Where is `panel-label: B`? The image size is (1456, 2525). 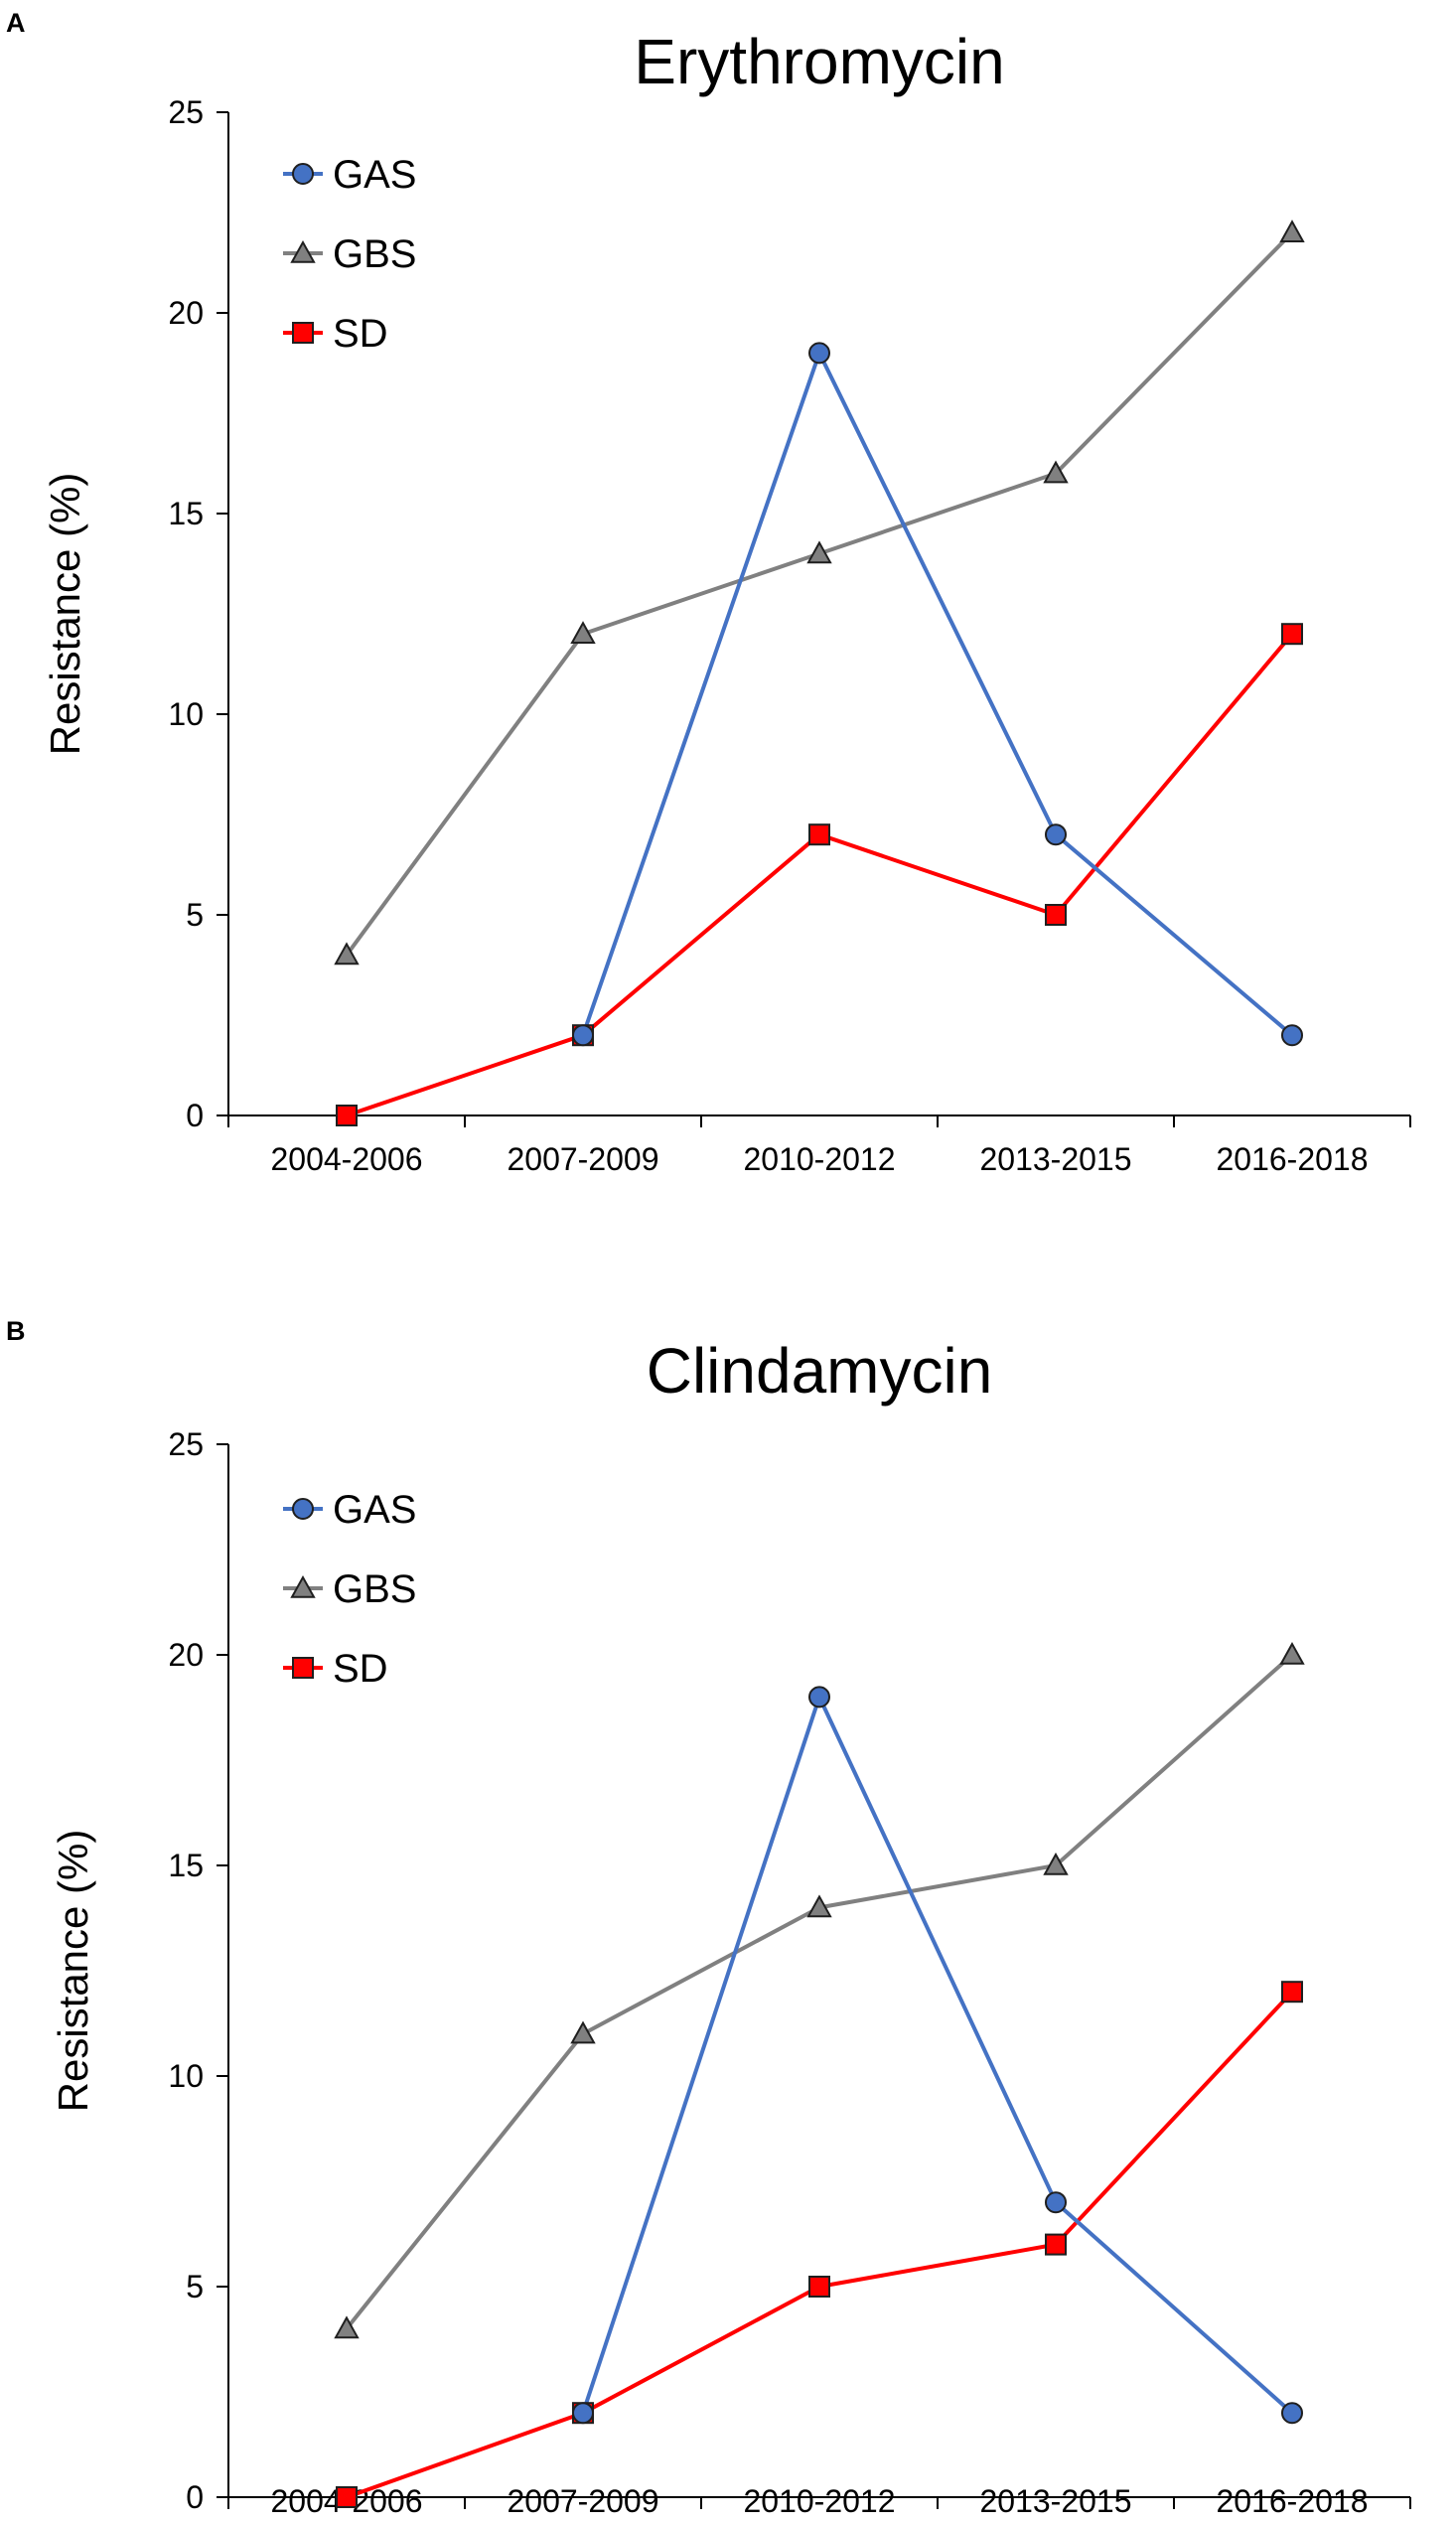 panel-label: B is located at coordinates (16, 1331).